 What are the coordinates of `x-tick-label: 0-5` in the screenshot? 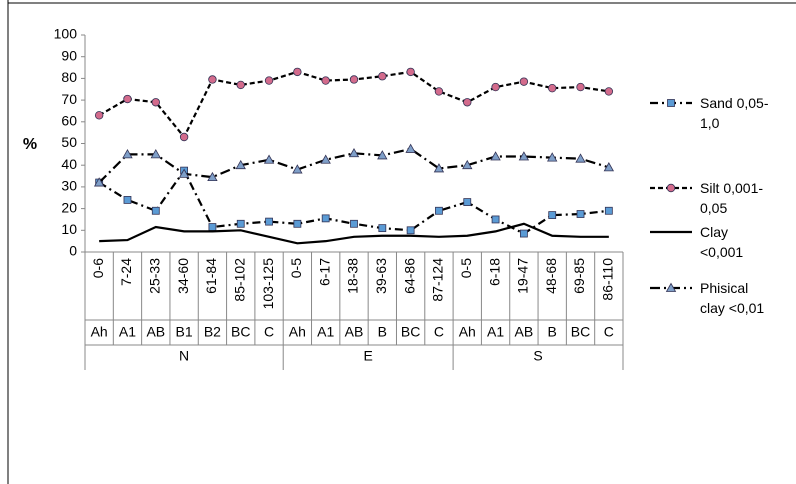 It's located at (296, 268).